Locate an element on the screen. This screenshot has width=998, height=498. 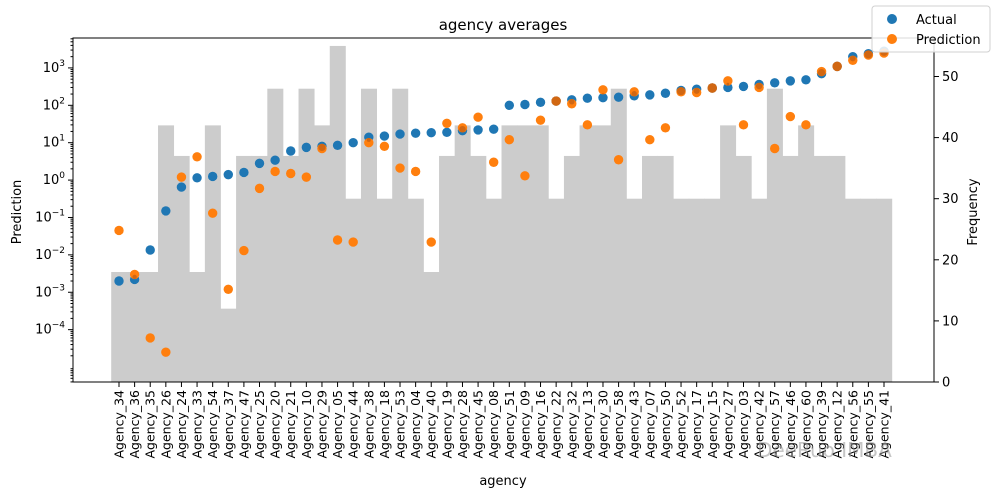
x-tick-label: Agency_44 is located at coordinates (353, 424).